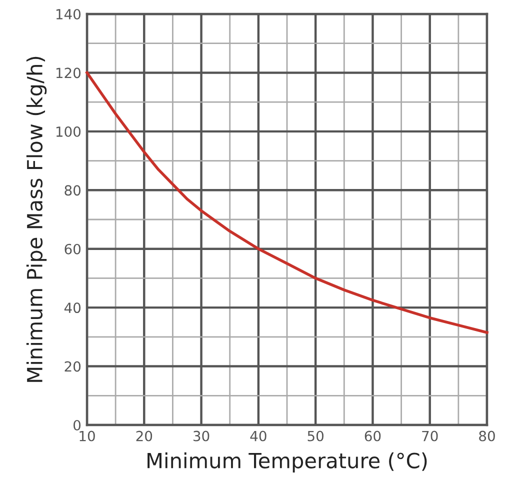 The image size is (506, 479). What do you see at coordinates (202, 436) in the screenshot?
I see `x-tick-label: 30` at bounding box center [202, 436].